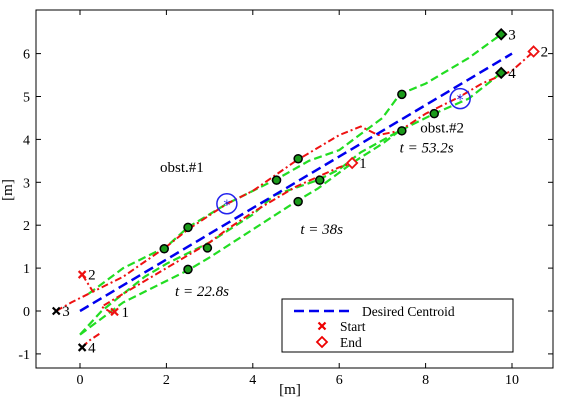 The height and width of the screenshot is (401, 561). I want to click on end-marker-label: 4, so click(512, 74).